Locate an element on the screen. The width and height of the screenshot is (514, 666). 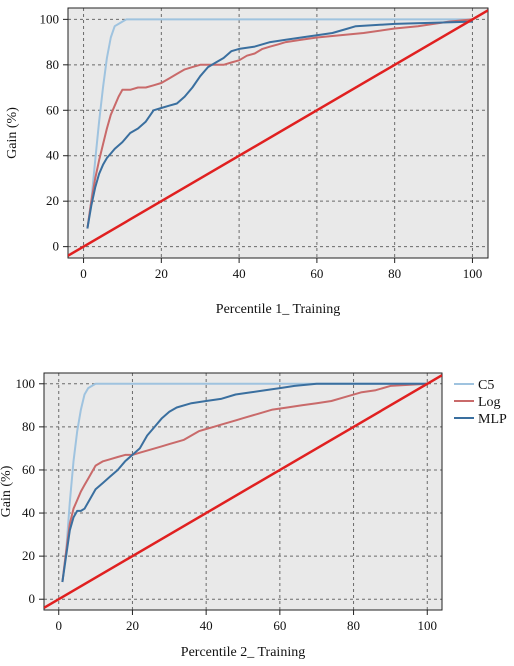
legend-label-c5: C5 is located at coordinates (486, 385).